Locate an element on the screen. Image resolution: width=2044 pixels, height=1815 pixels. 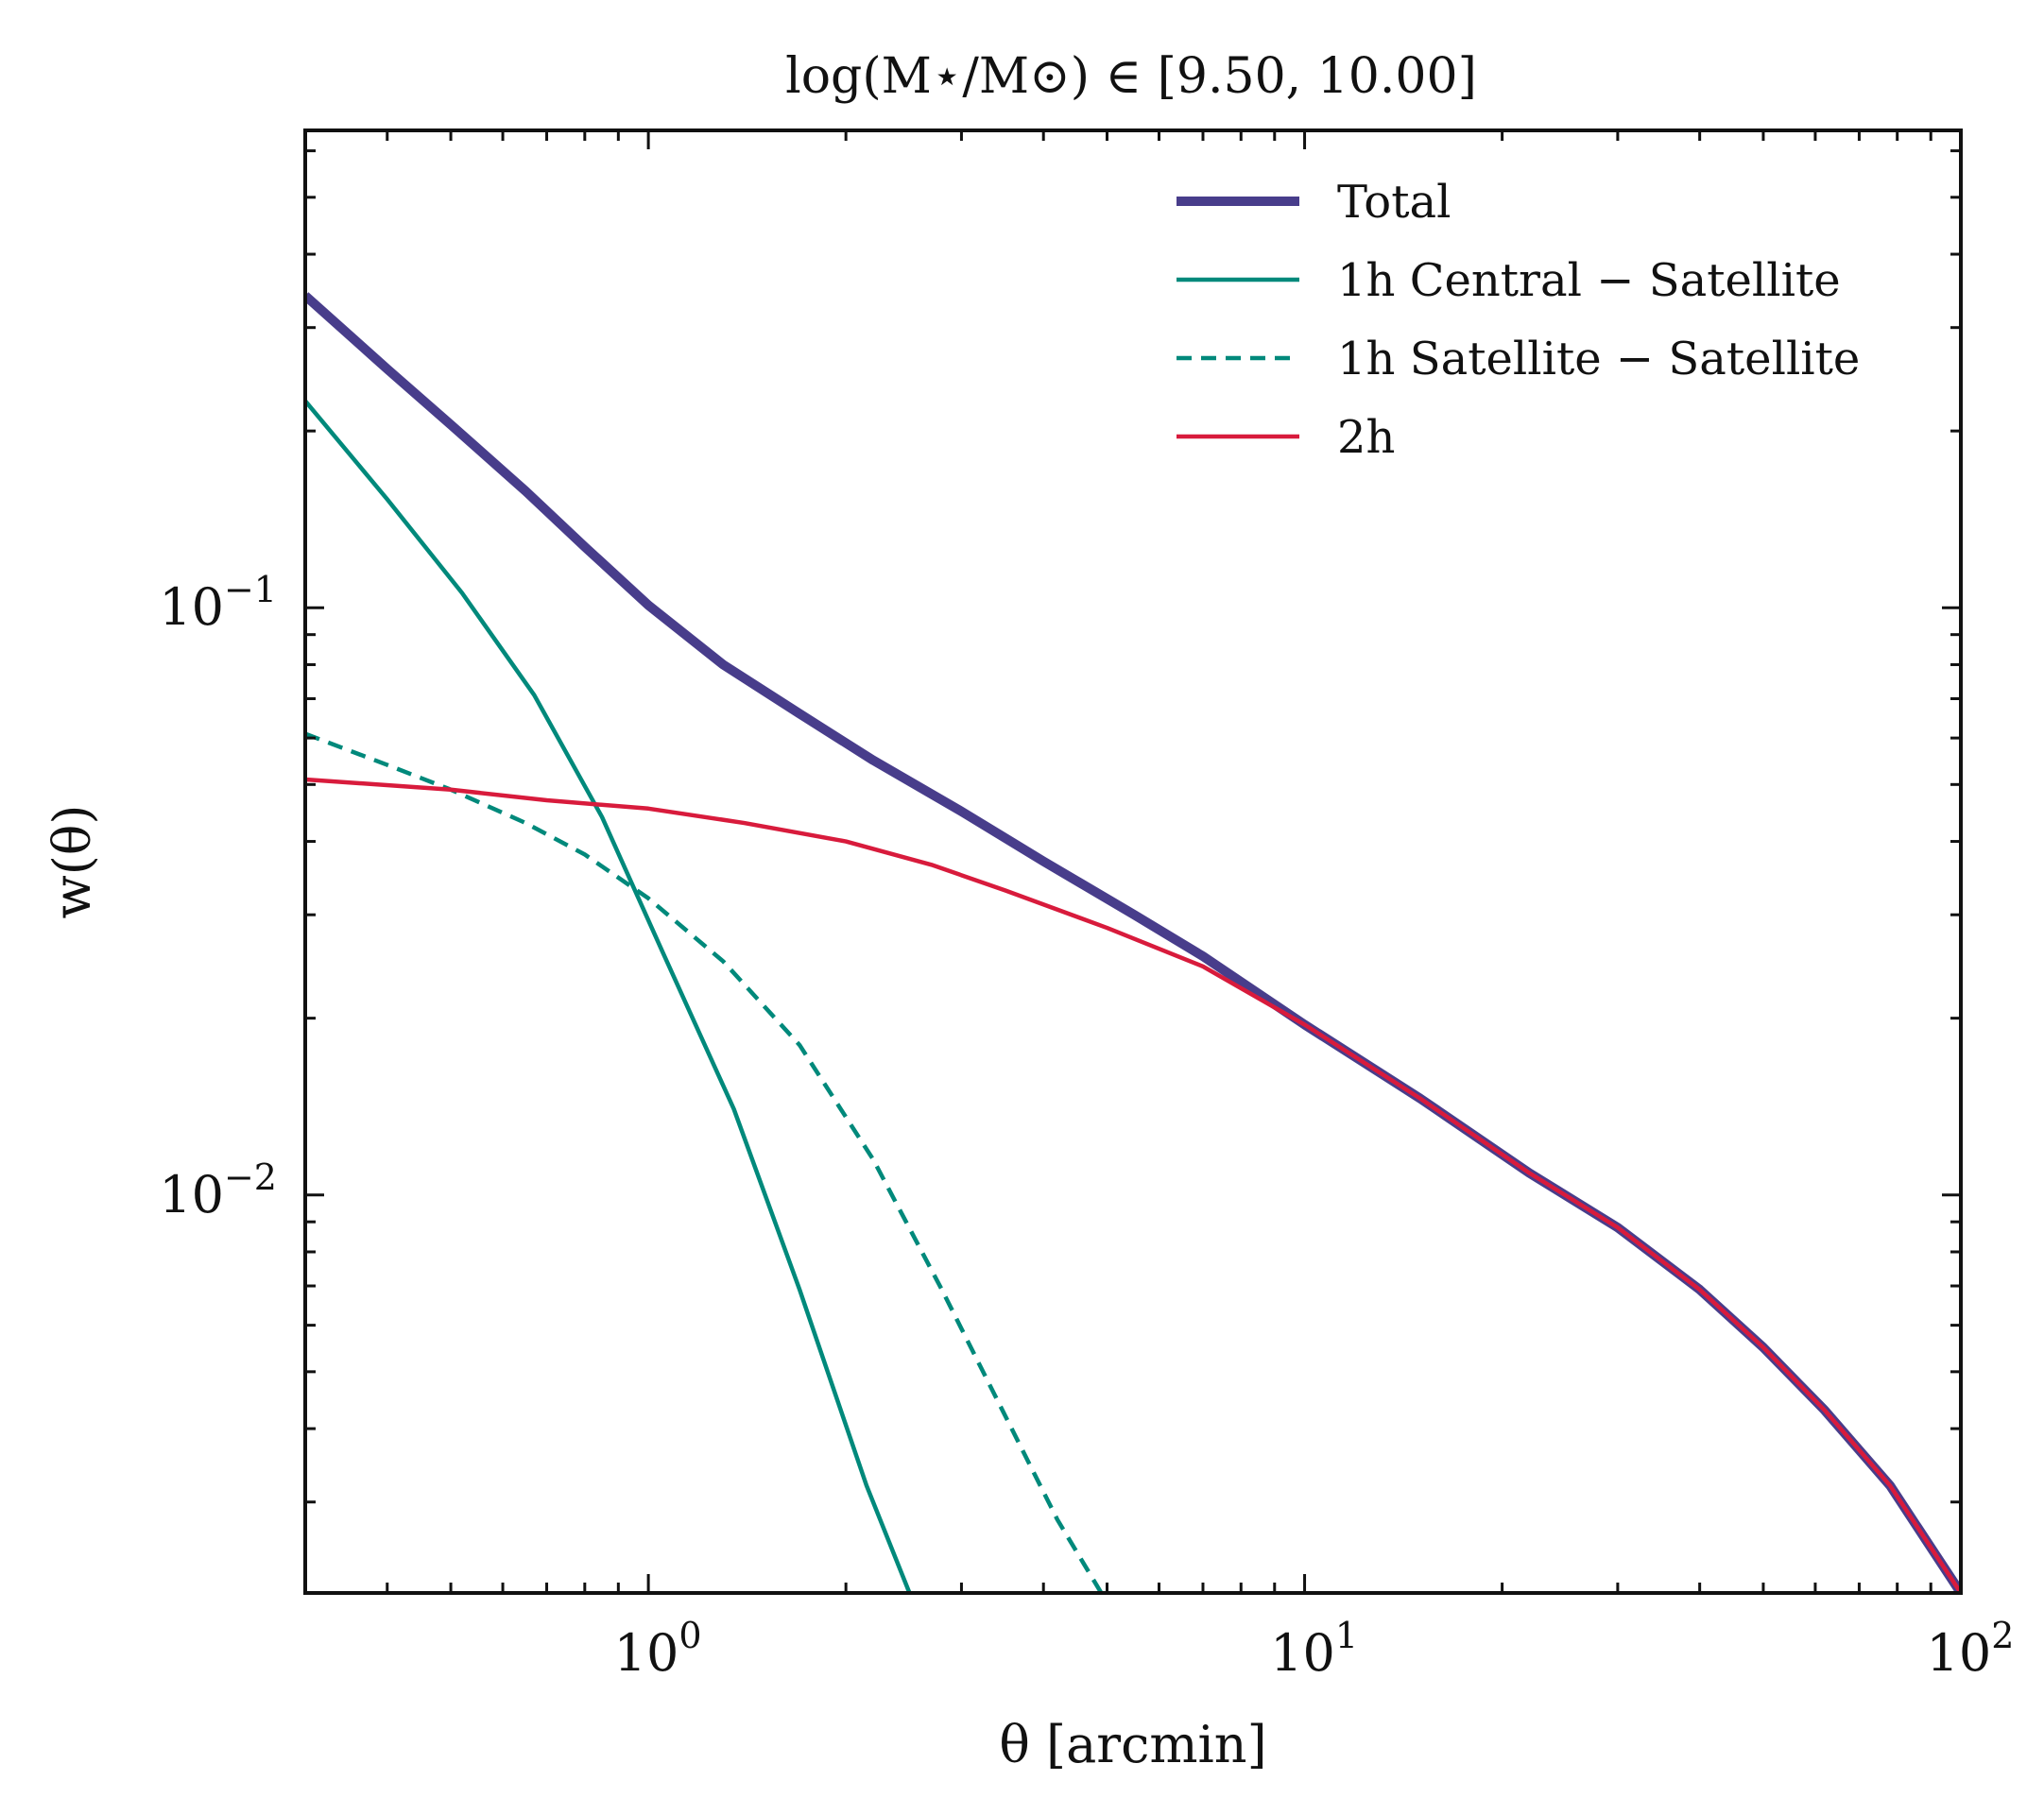
y-tick-label: 10⁻² is located at coordinates (218, 1190).